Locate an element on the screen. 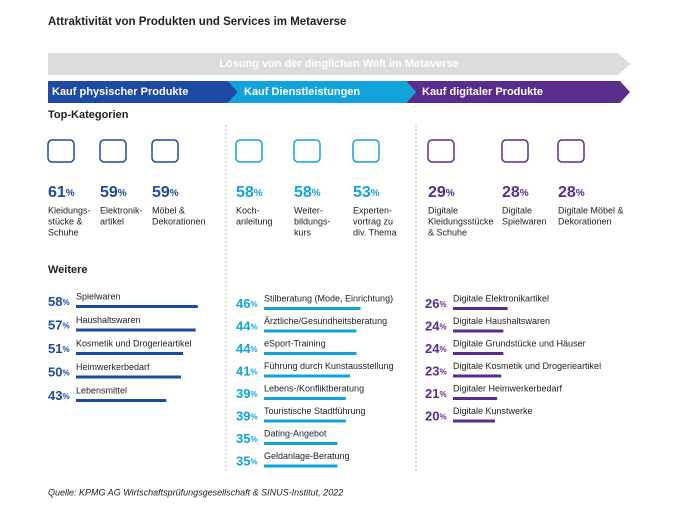 The width and height of the screenshot is (675, 517). value-label: 28% is located at coordinates (515, 192).